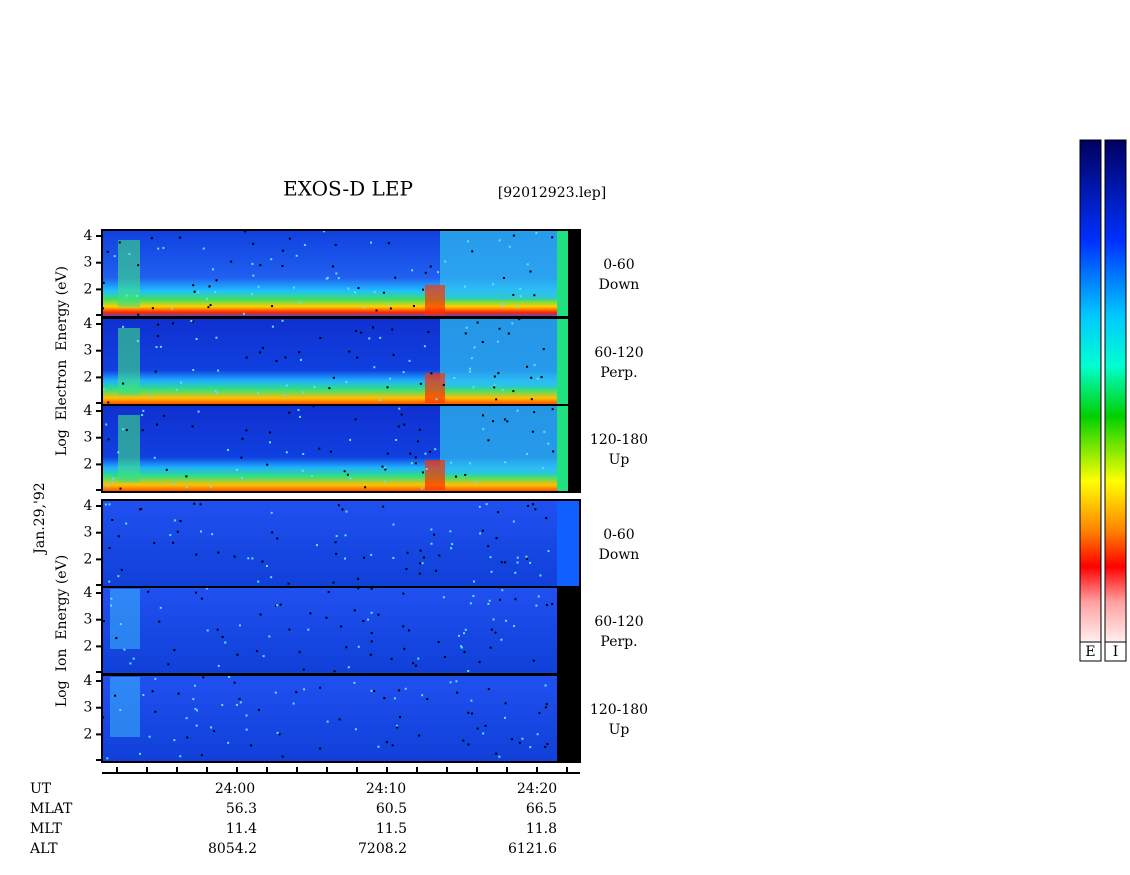 The height and width of the screenshot is (875, 1130). Describe the element at coordinates (619, 555) in the screenshot. I see `direction: Down` at that location.